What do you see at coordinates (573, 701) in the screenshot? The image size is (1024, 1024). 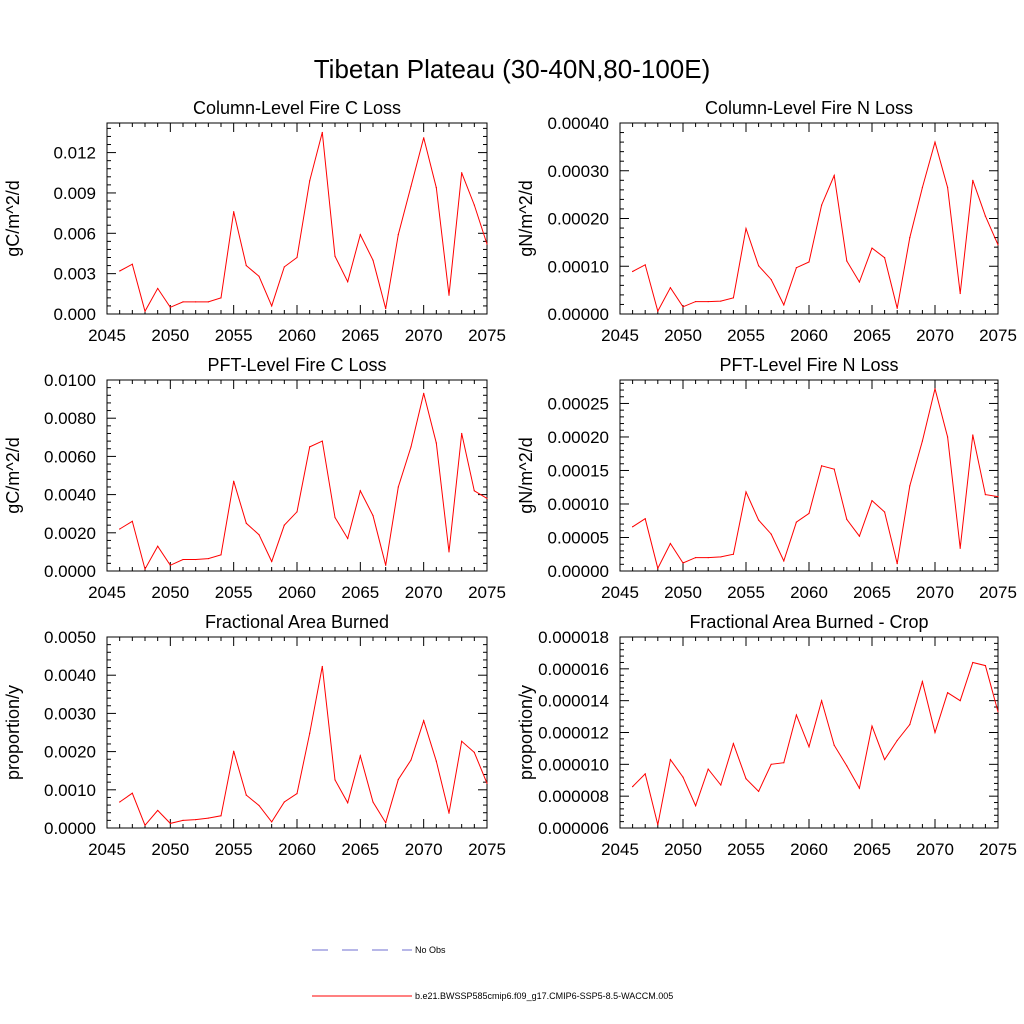 I see `y-tick-label: 0.000014` at bounding box center [573, 701].